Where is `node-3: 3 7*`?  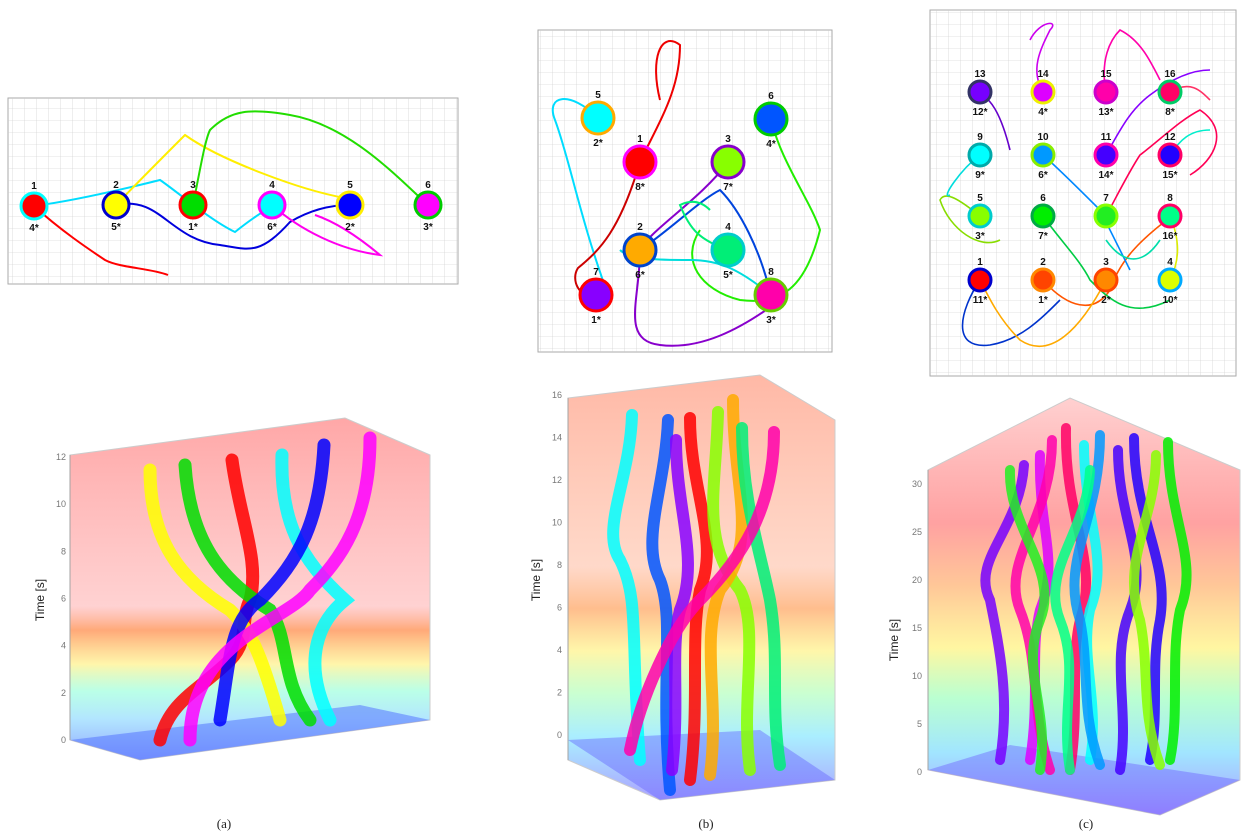
node-3: 3 7* is located at coordinates (728, 163).